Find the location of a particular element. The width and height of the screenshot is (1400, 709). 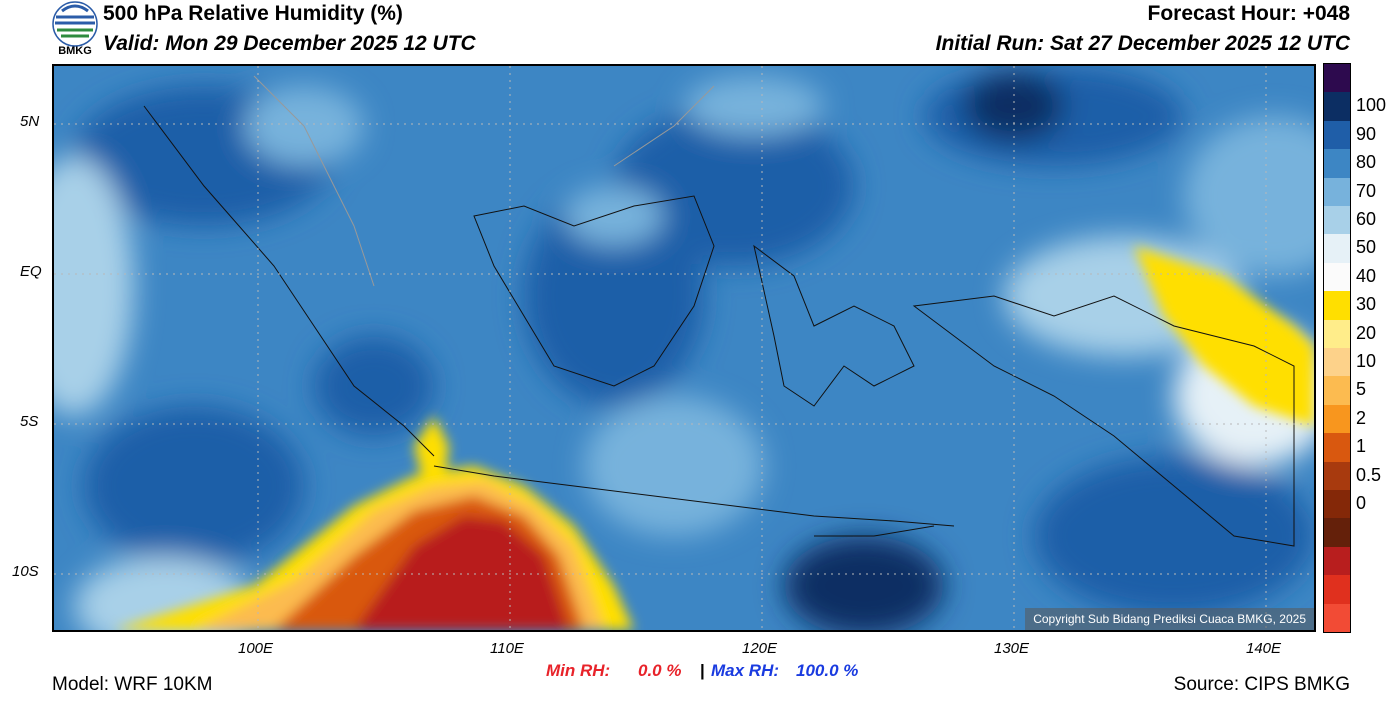

lon-label-110e: 110E is located at coordinates (507, 648).